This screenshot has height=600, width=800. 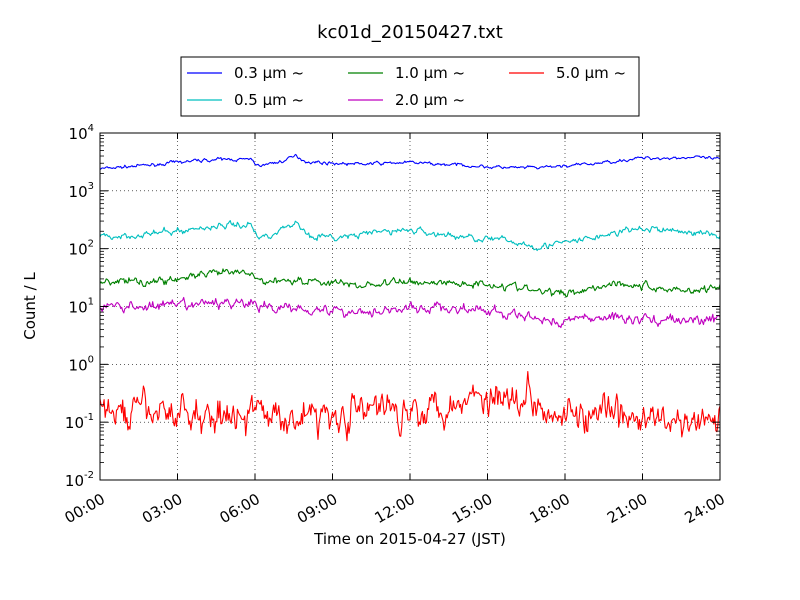 I want to click on y-tick-label: 10¹, so click(x=81, y=307).